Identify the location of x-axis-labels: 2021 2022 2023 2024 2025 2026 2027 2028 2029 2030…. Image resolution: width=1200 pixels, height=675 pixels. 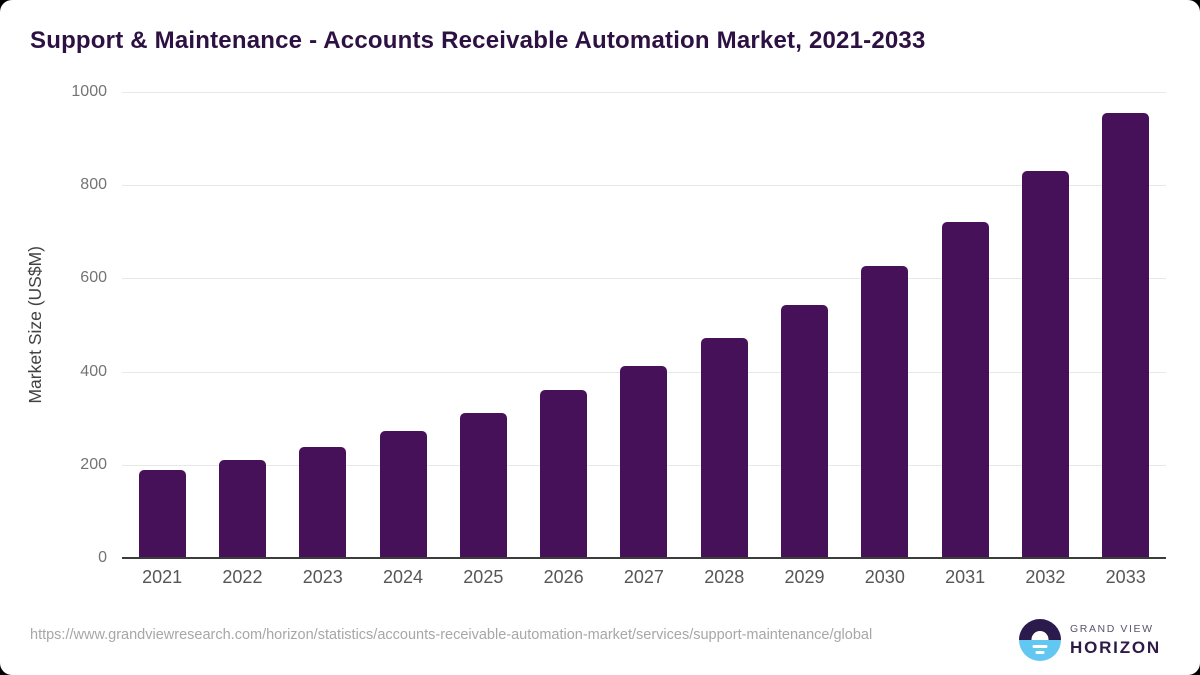
(644, 577).